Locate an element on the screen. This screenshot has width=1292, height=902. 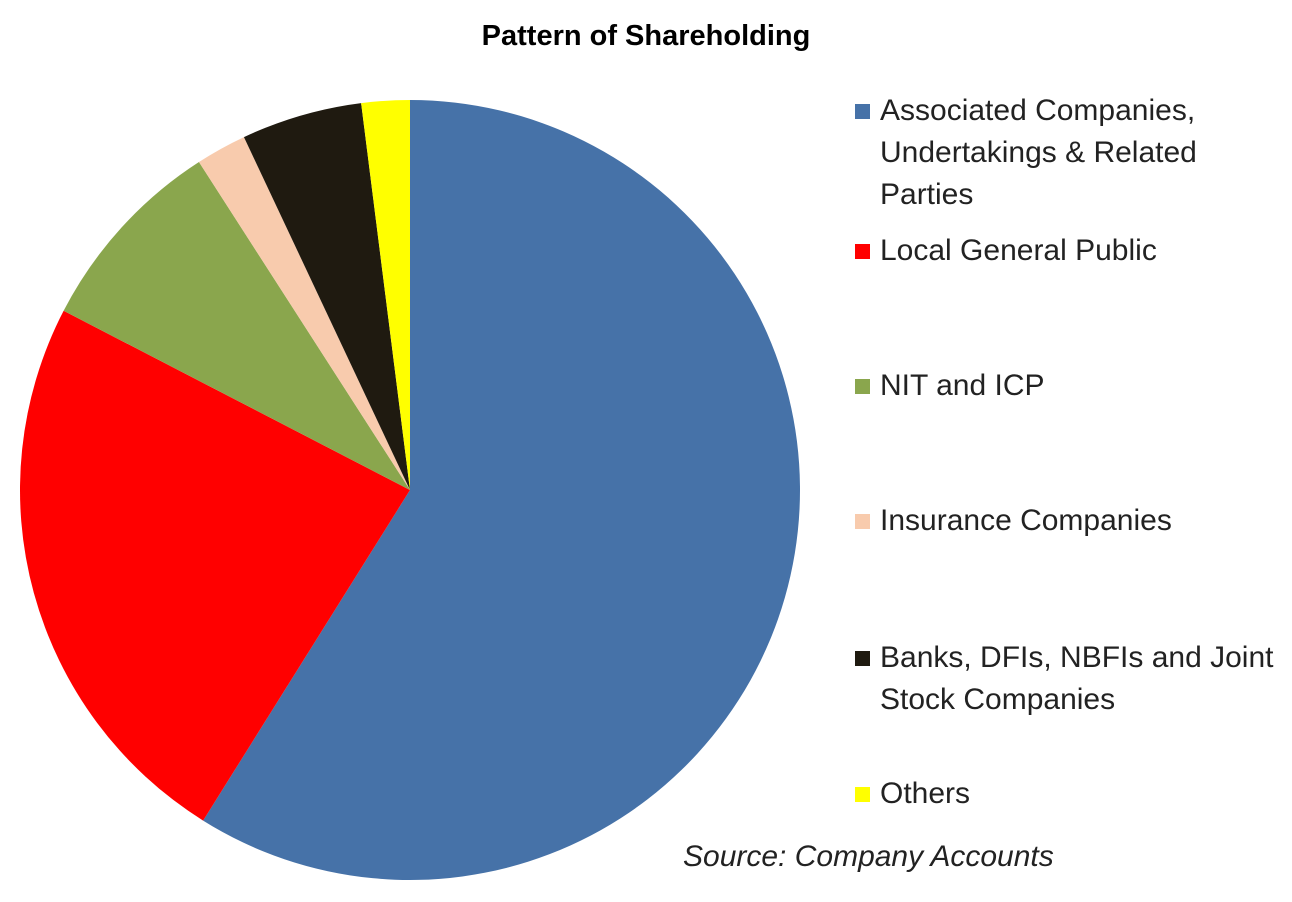
legend-label: Local General Public is located at coordinates (1018, 250).